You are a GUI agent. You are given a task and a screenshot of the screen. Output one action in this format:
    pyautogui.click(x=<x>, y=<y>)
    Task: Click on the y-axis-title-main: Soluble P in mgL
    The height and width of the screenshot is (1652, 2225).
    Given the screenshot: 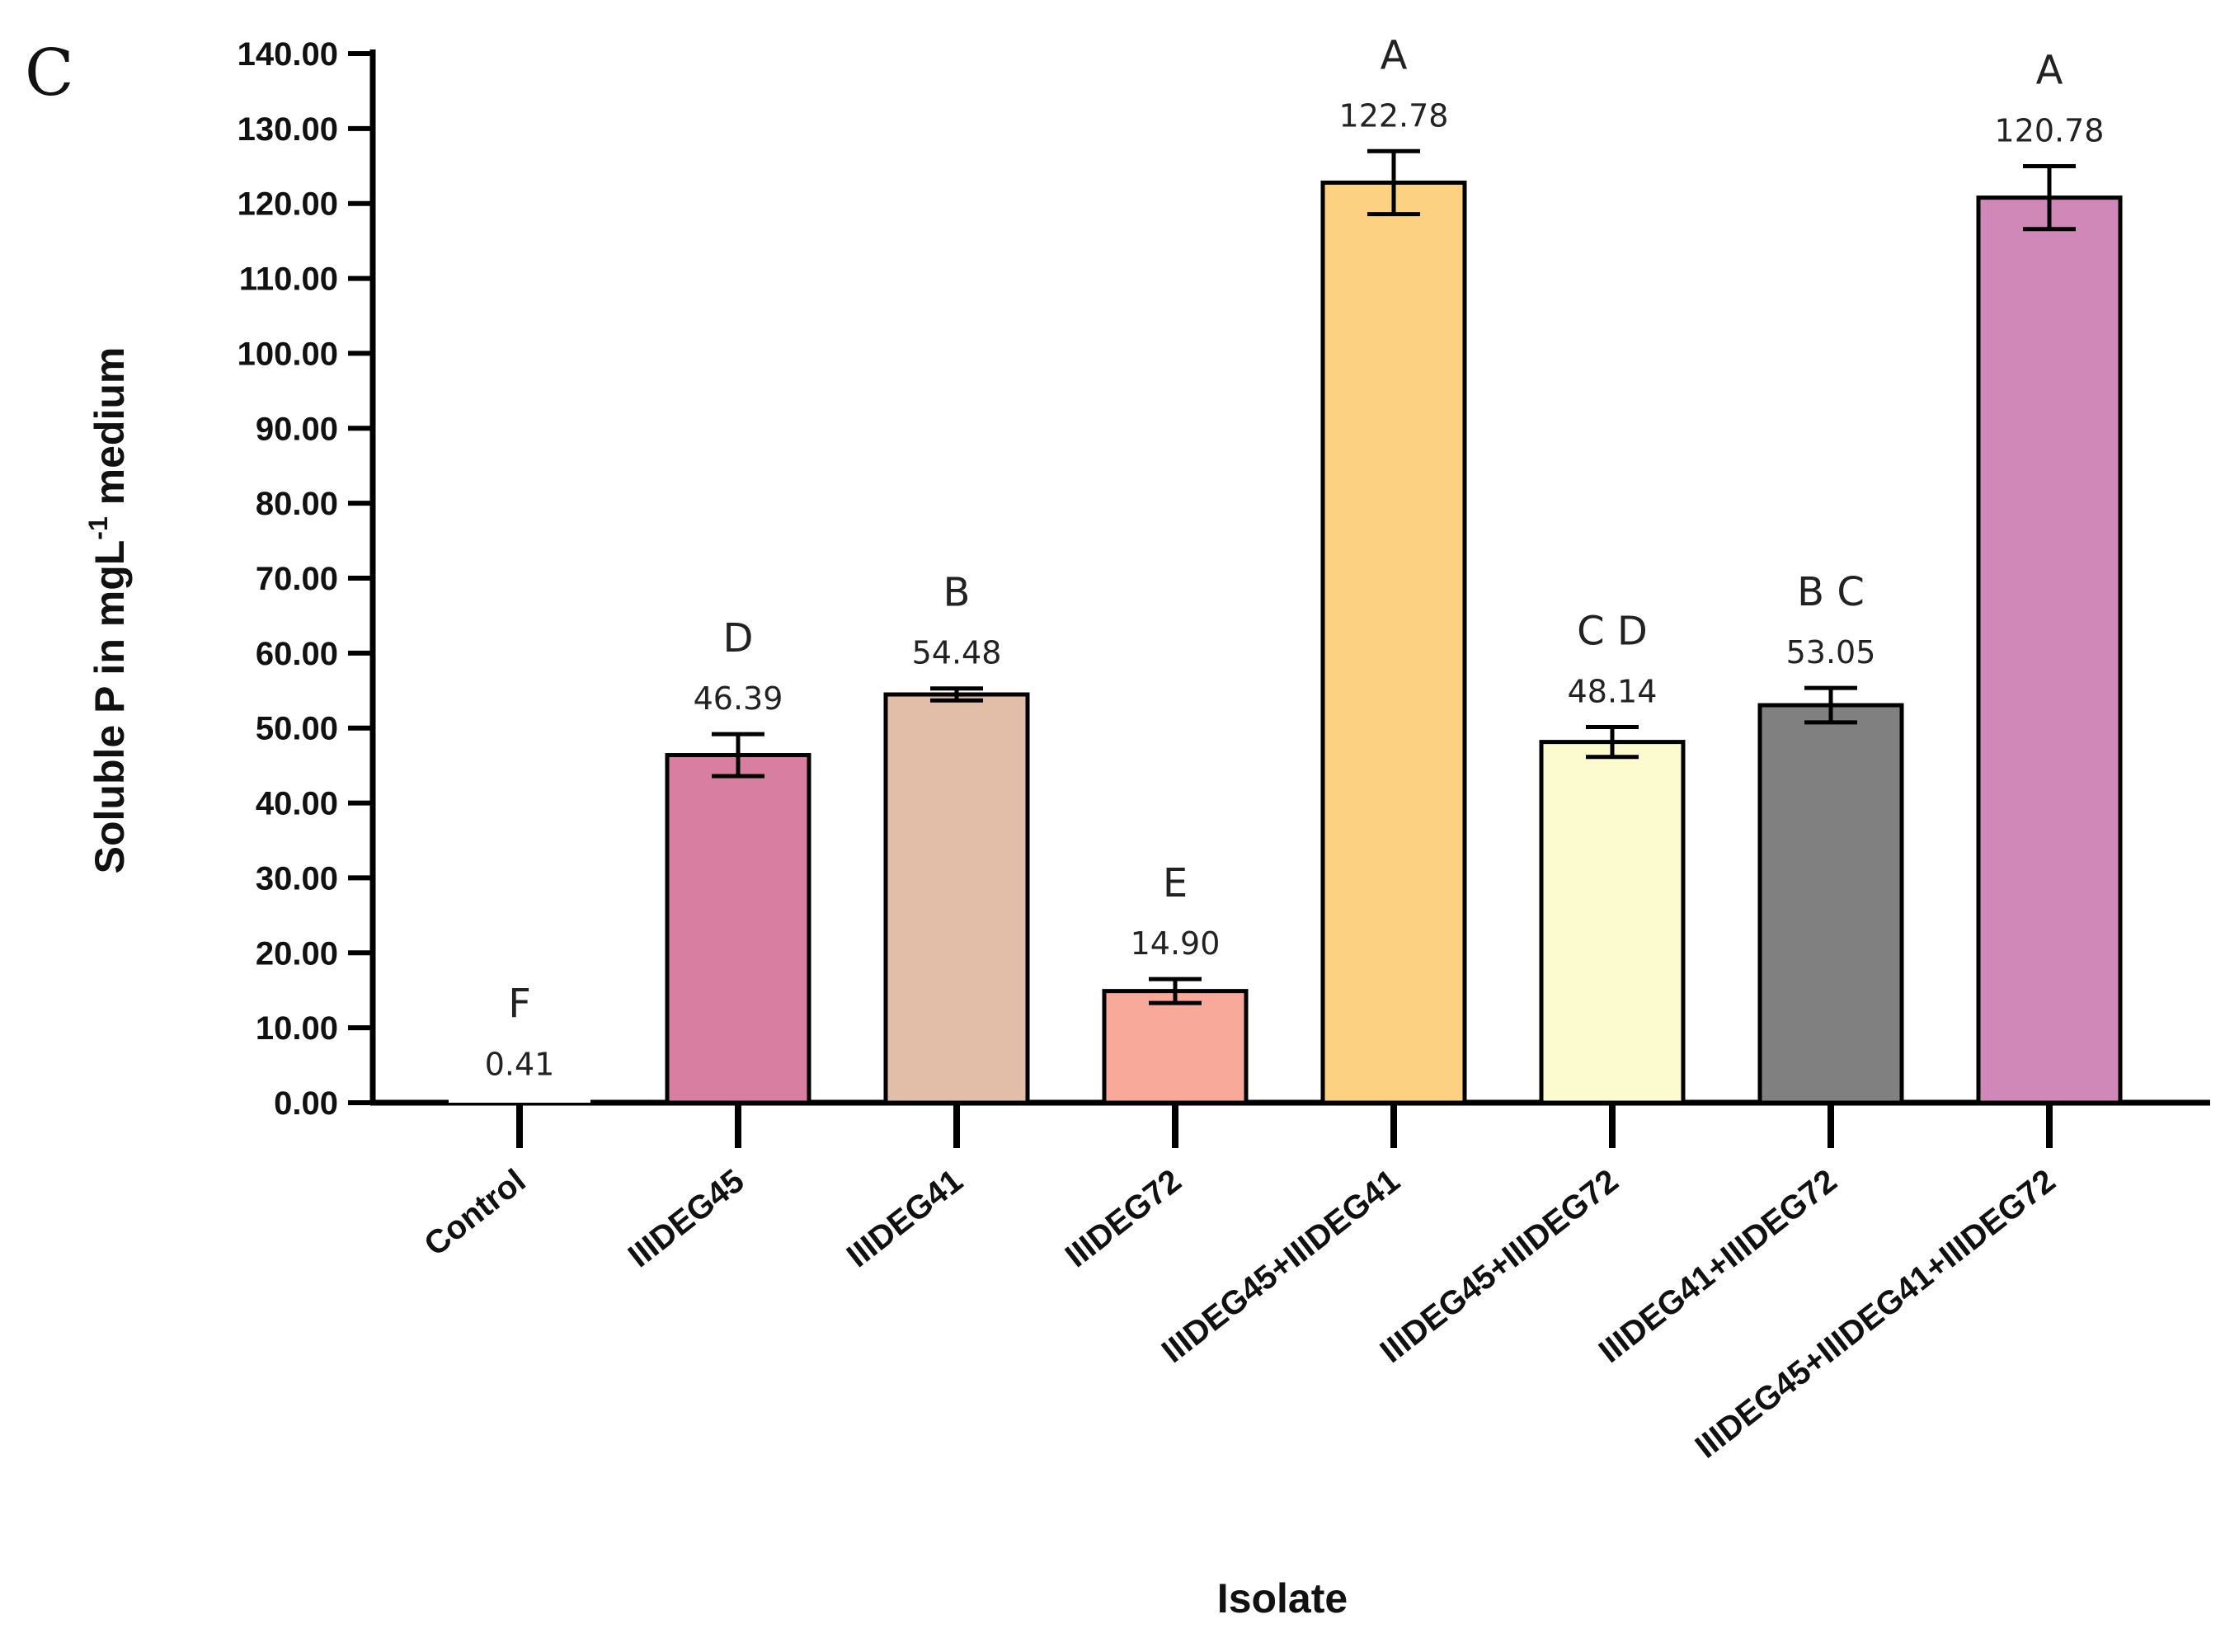 What is the action you would take?
    pyautogui.click(x=110, y=707)
    